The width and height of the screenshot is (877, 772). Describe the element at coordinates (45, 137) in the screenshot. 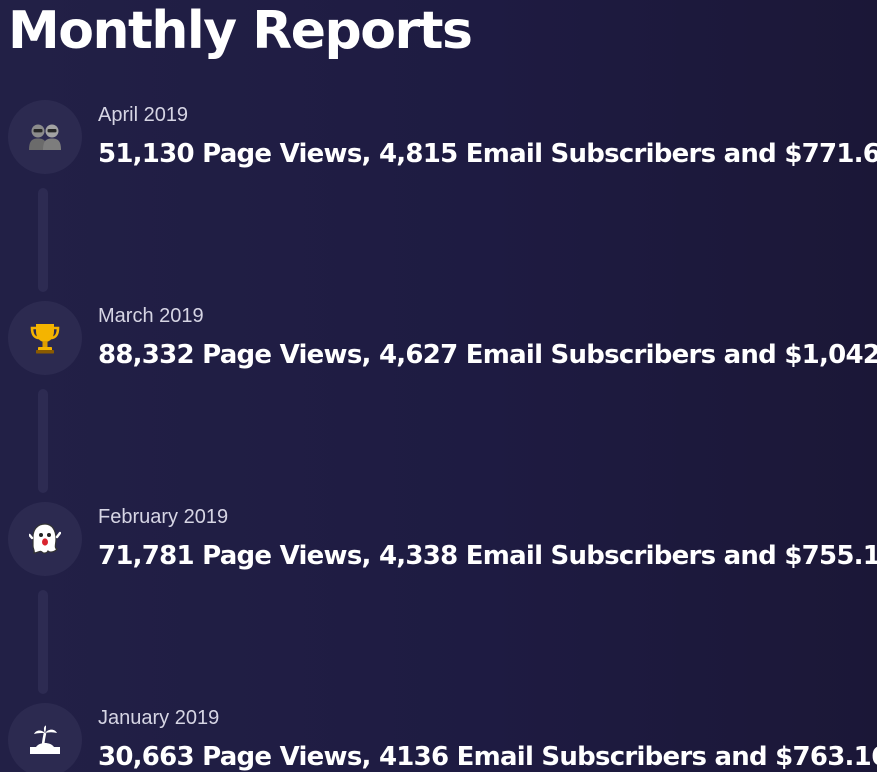

I see `two-people-icon` at that location.